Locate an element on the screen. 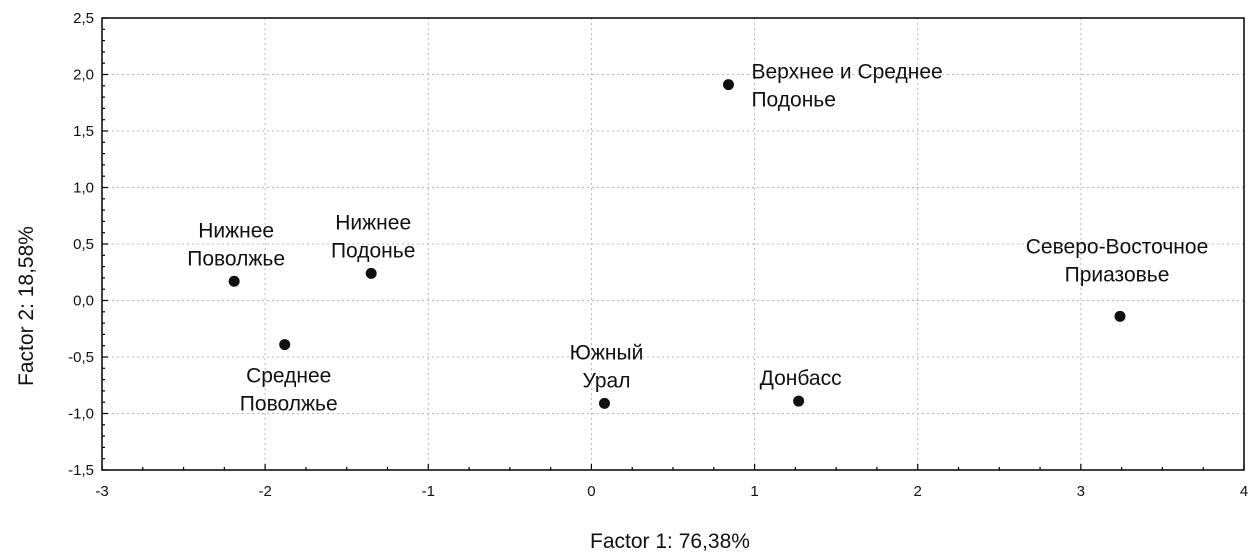  point-label: Донбасс is located at coordinates (801, 378).